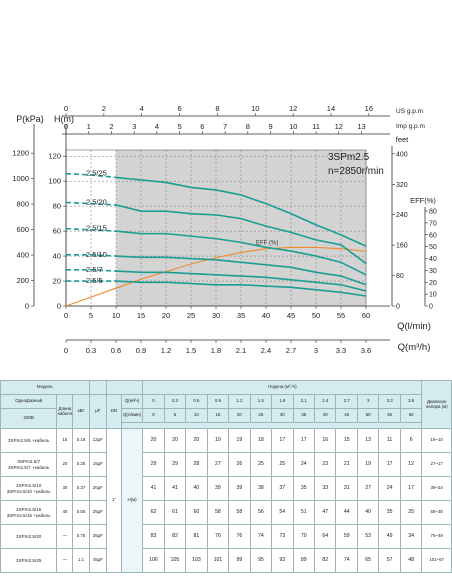  What do you see at coordinates (361, 126) in the screenshot?
I see `imp-gpm-axis-tick-label: 13` at bounding box center [361, 126].